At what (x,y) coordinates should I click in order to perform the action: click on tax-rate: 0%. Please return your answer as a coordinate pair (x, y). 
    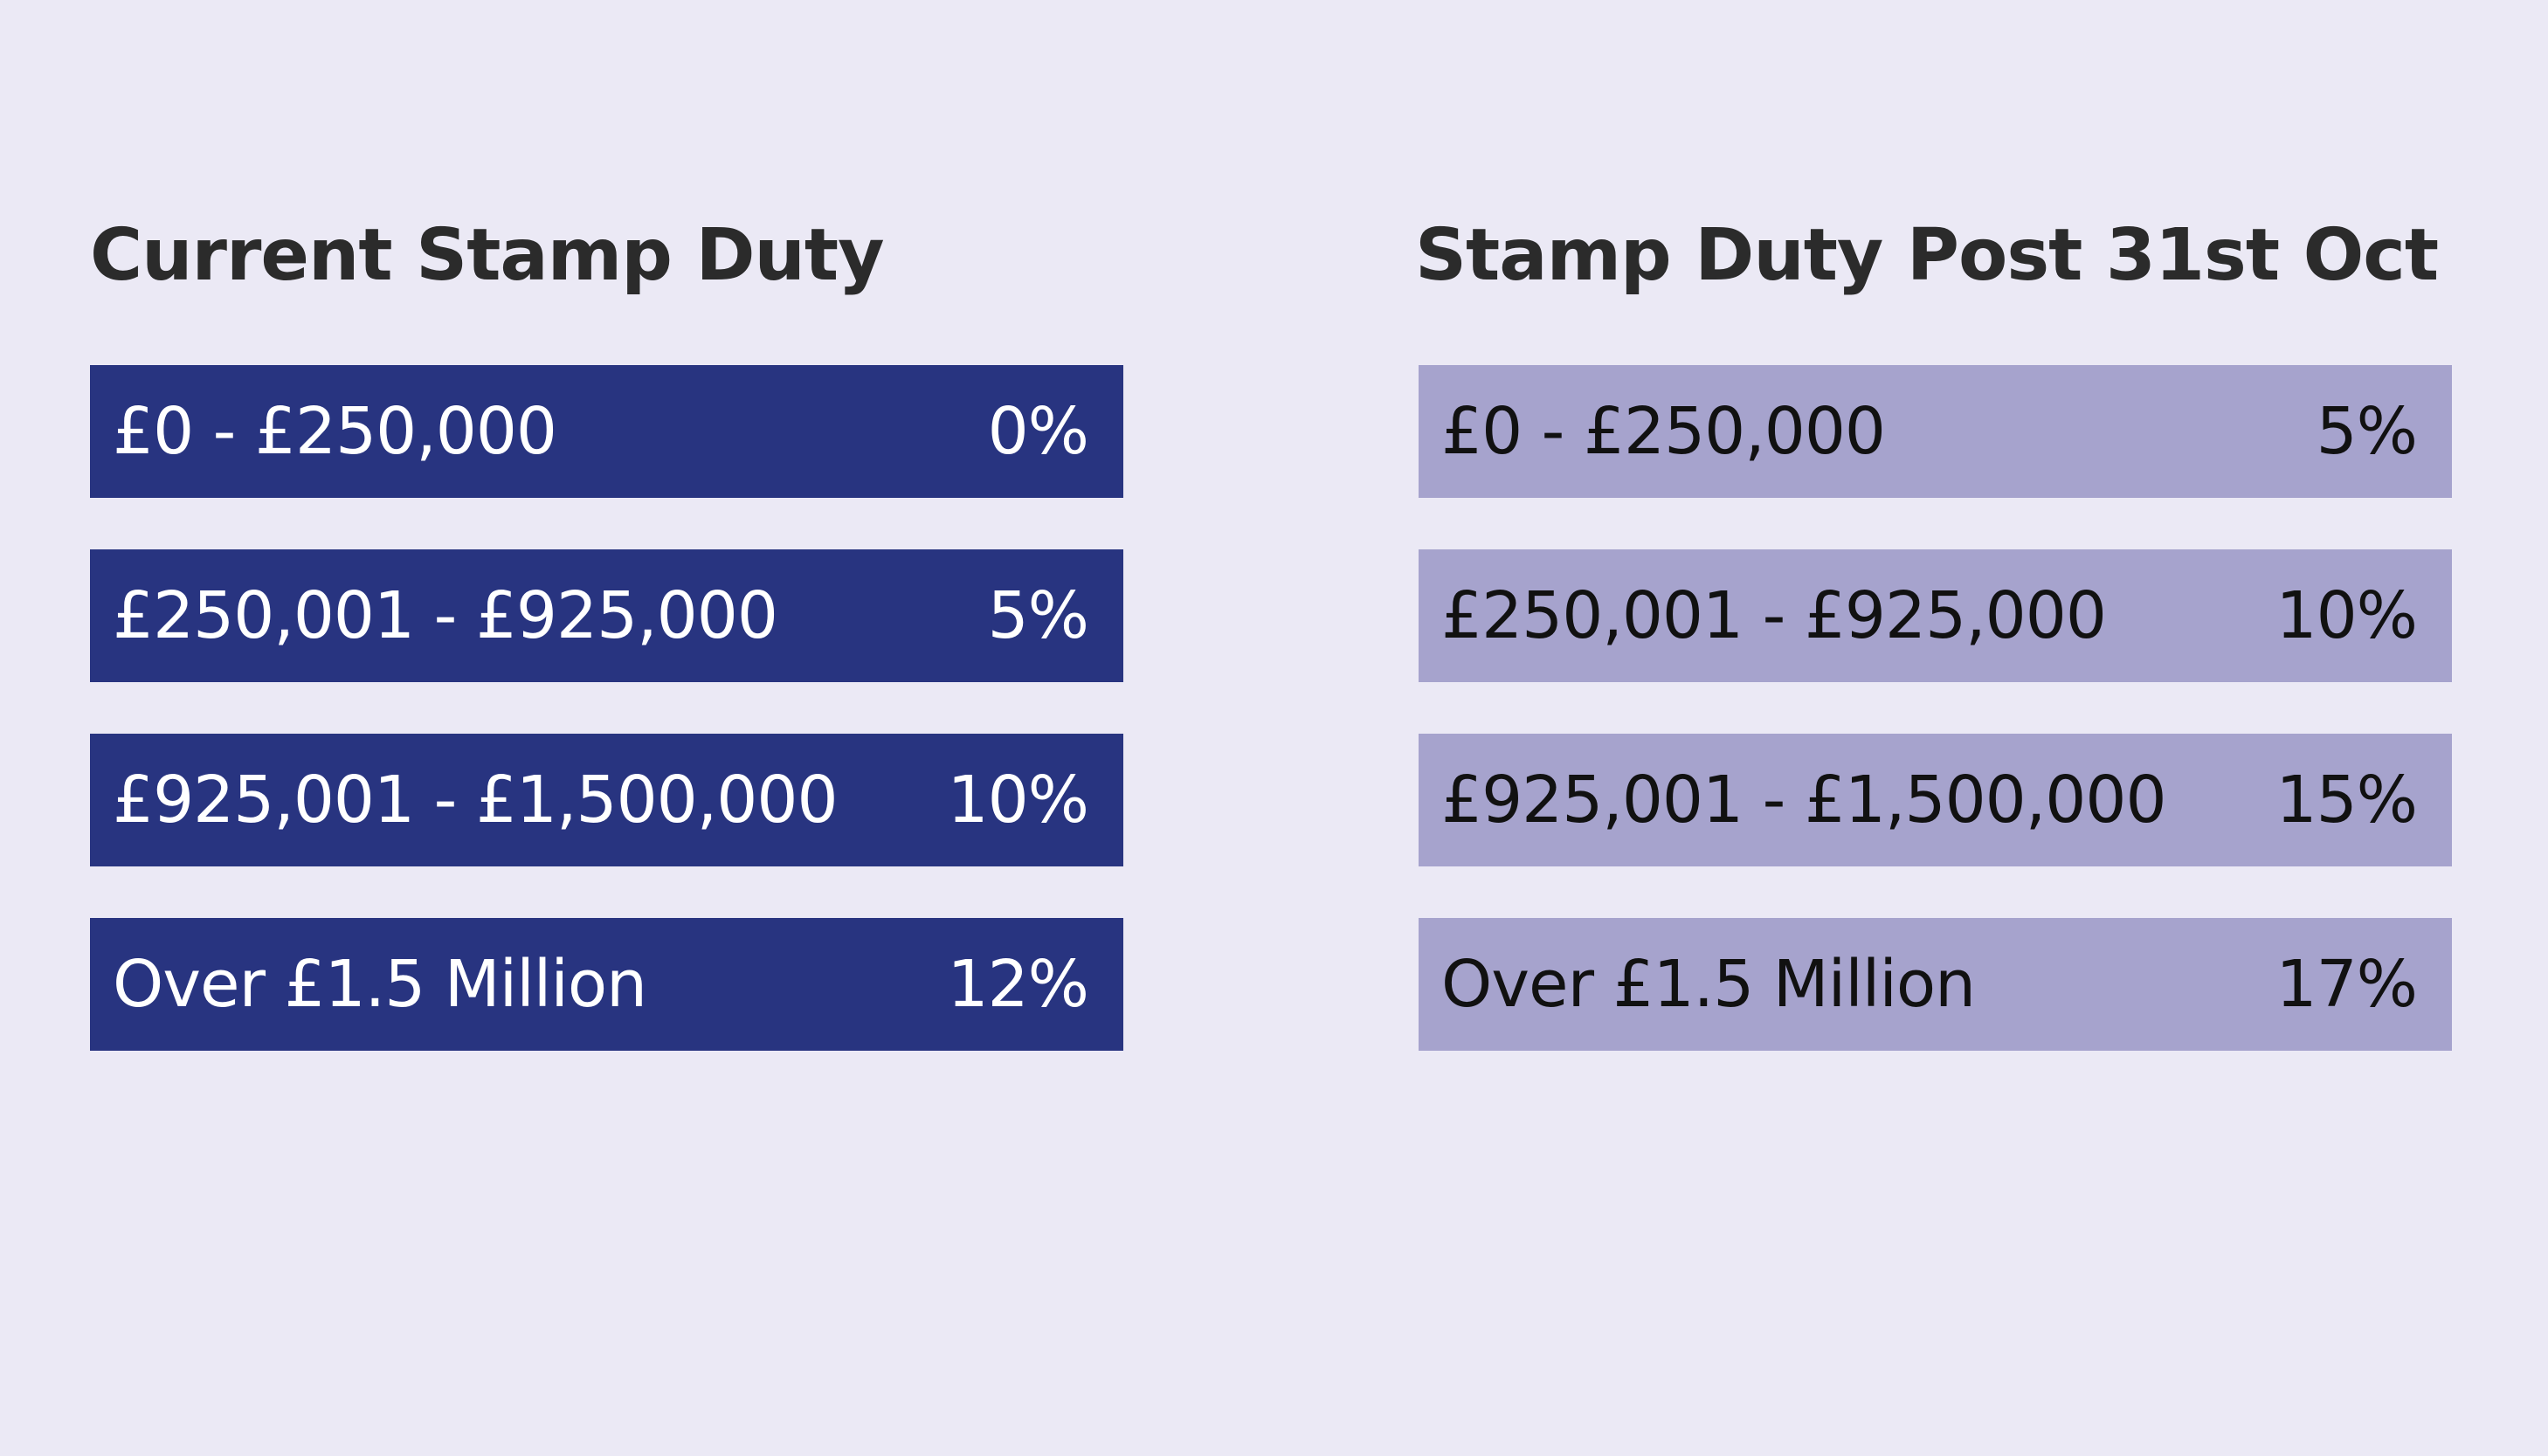
    Looking at the image, I should click on (1038, 431).